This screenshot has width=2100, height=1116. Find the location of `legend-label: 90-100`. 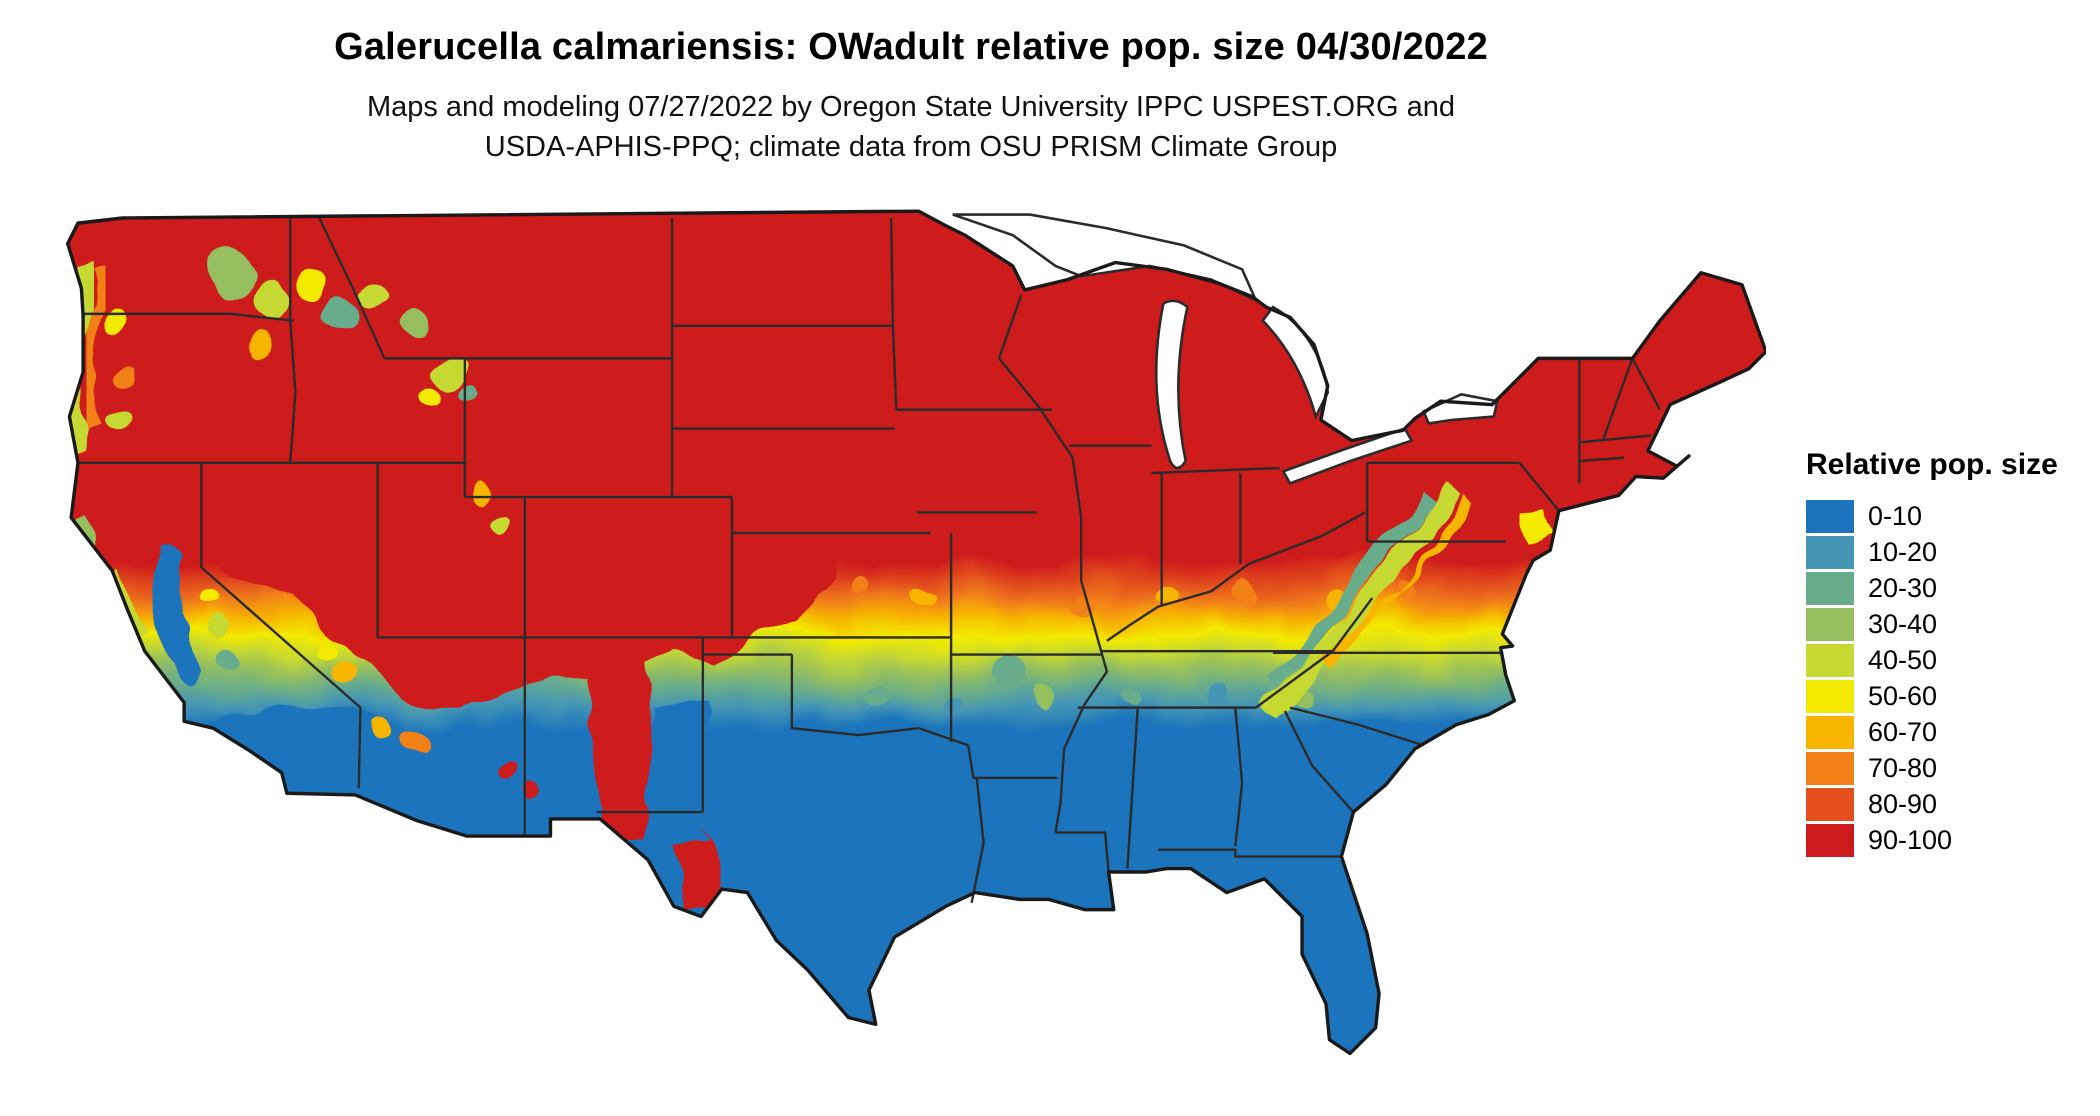

legend-label: 90-100 is located at coordinates (1910, 840).